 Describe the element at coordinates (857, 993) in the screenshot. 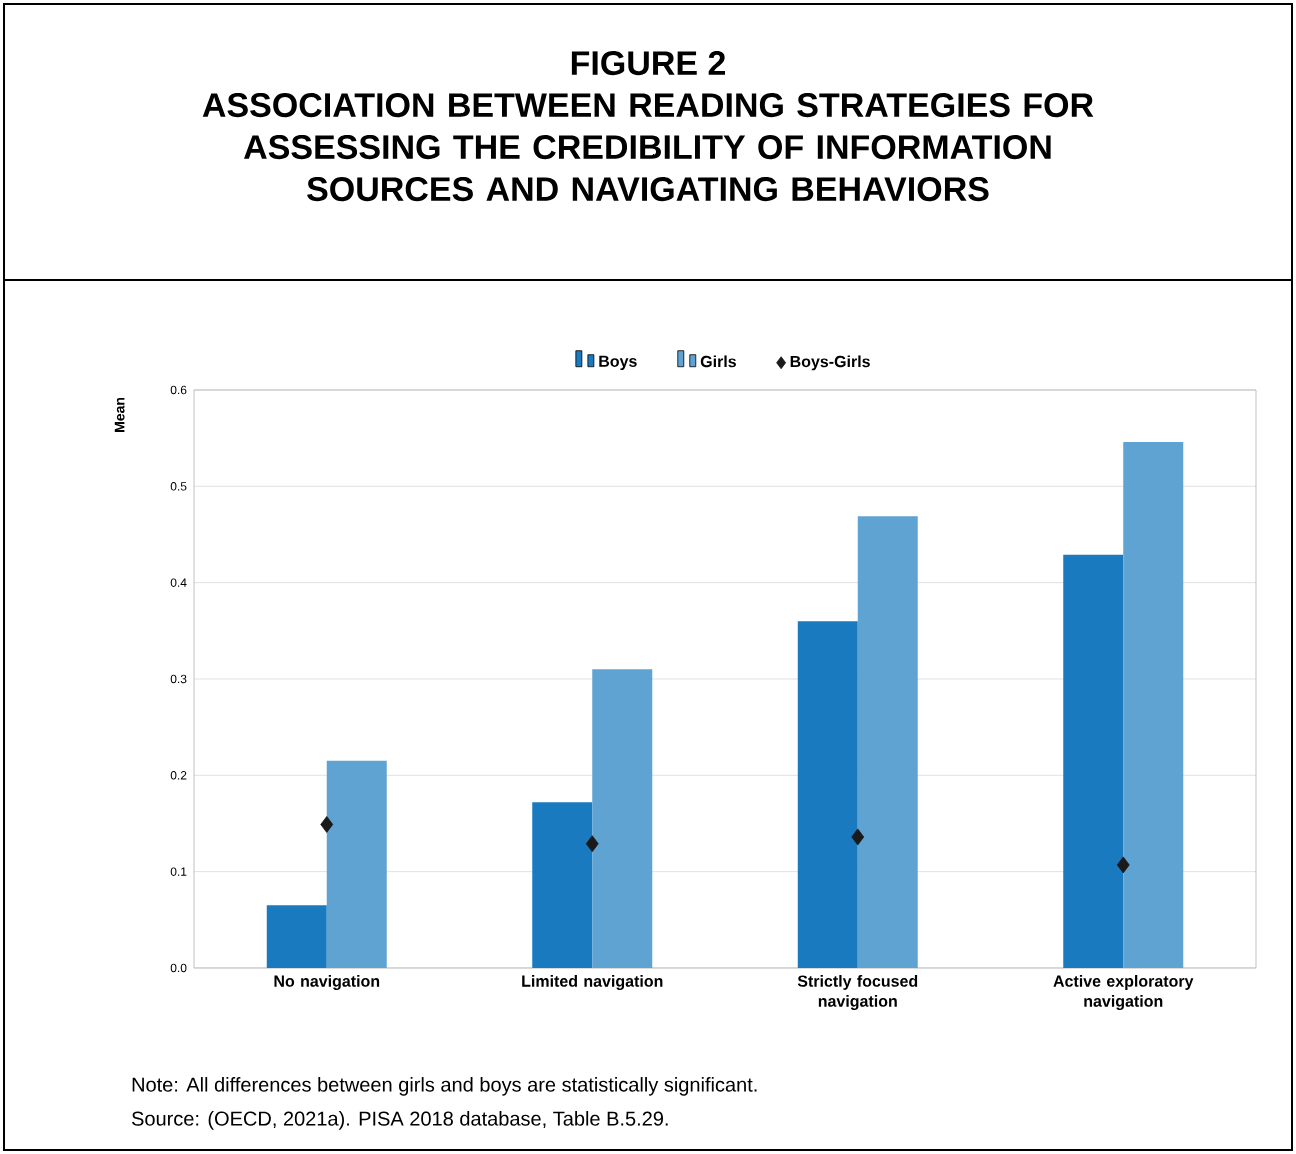

I see `x-tick-label: Strictly focused navigation` at that location.